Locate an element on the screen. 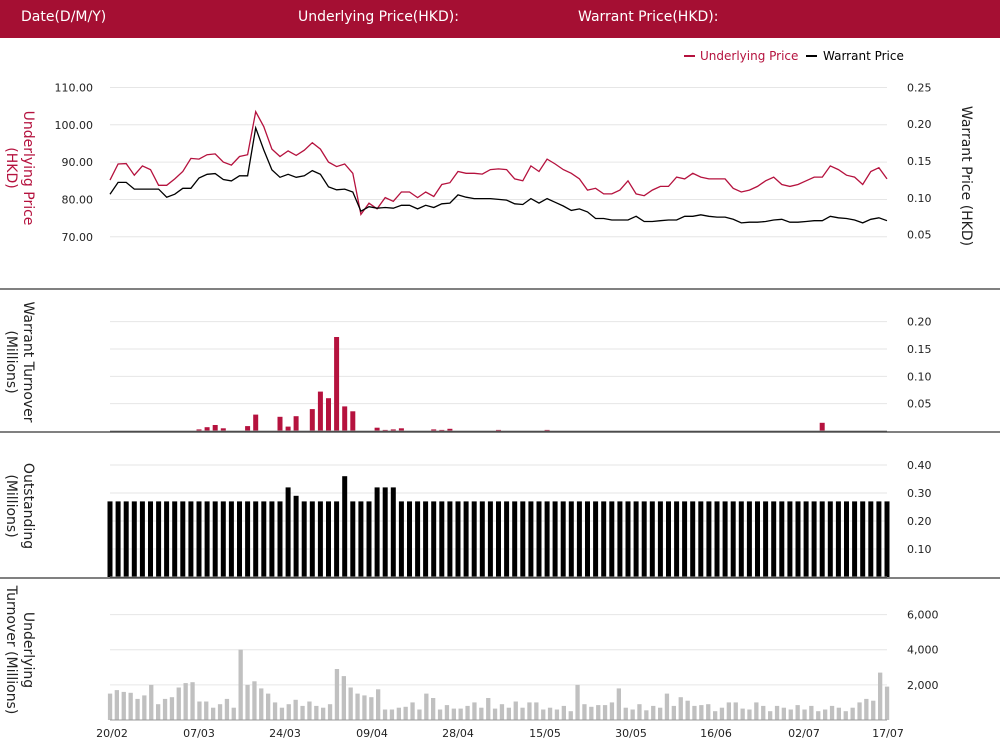 The width and height of the screenshot is (1000, 751). bar-y-tick-label: 0.10 is located at coordinates (919, 376).